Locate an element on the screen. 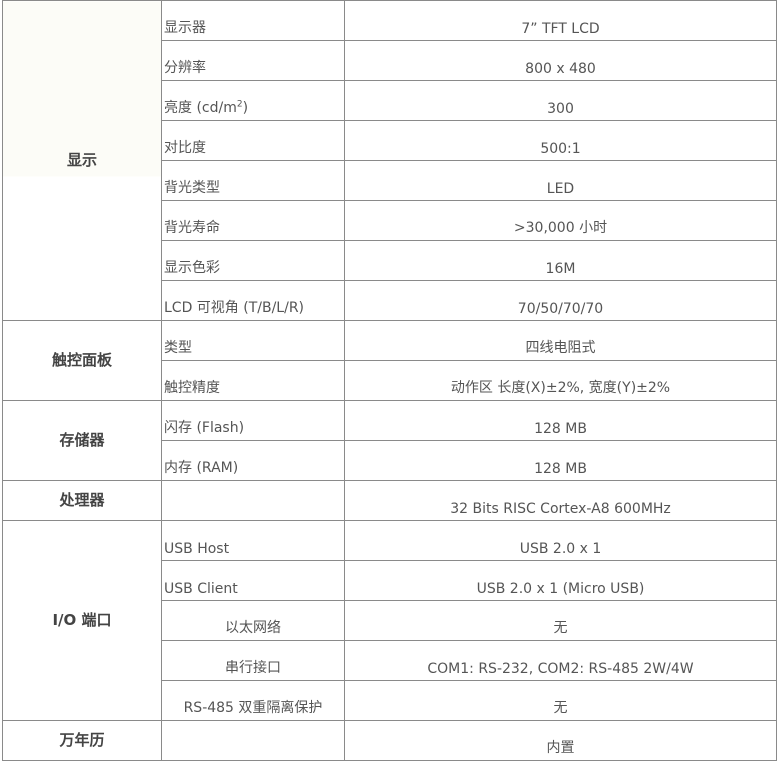 Image resolution: width=779 pixels, height=761 pixels. spec-label-text: 对比度 is located at coordinates (185, 148).